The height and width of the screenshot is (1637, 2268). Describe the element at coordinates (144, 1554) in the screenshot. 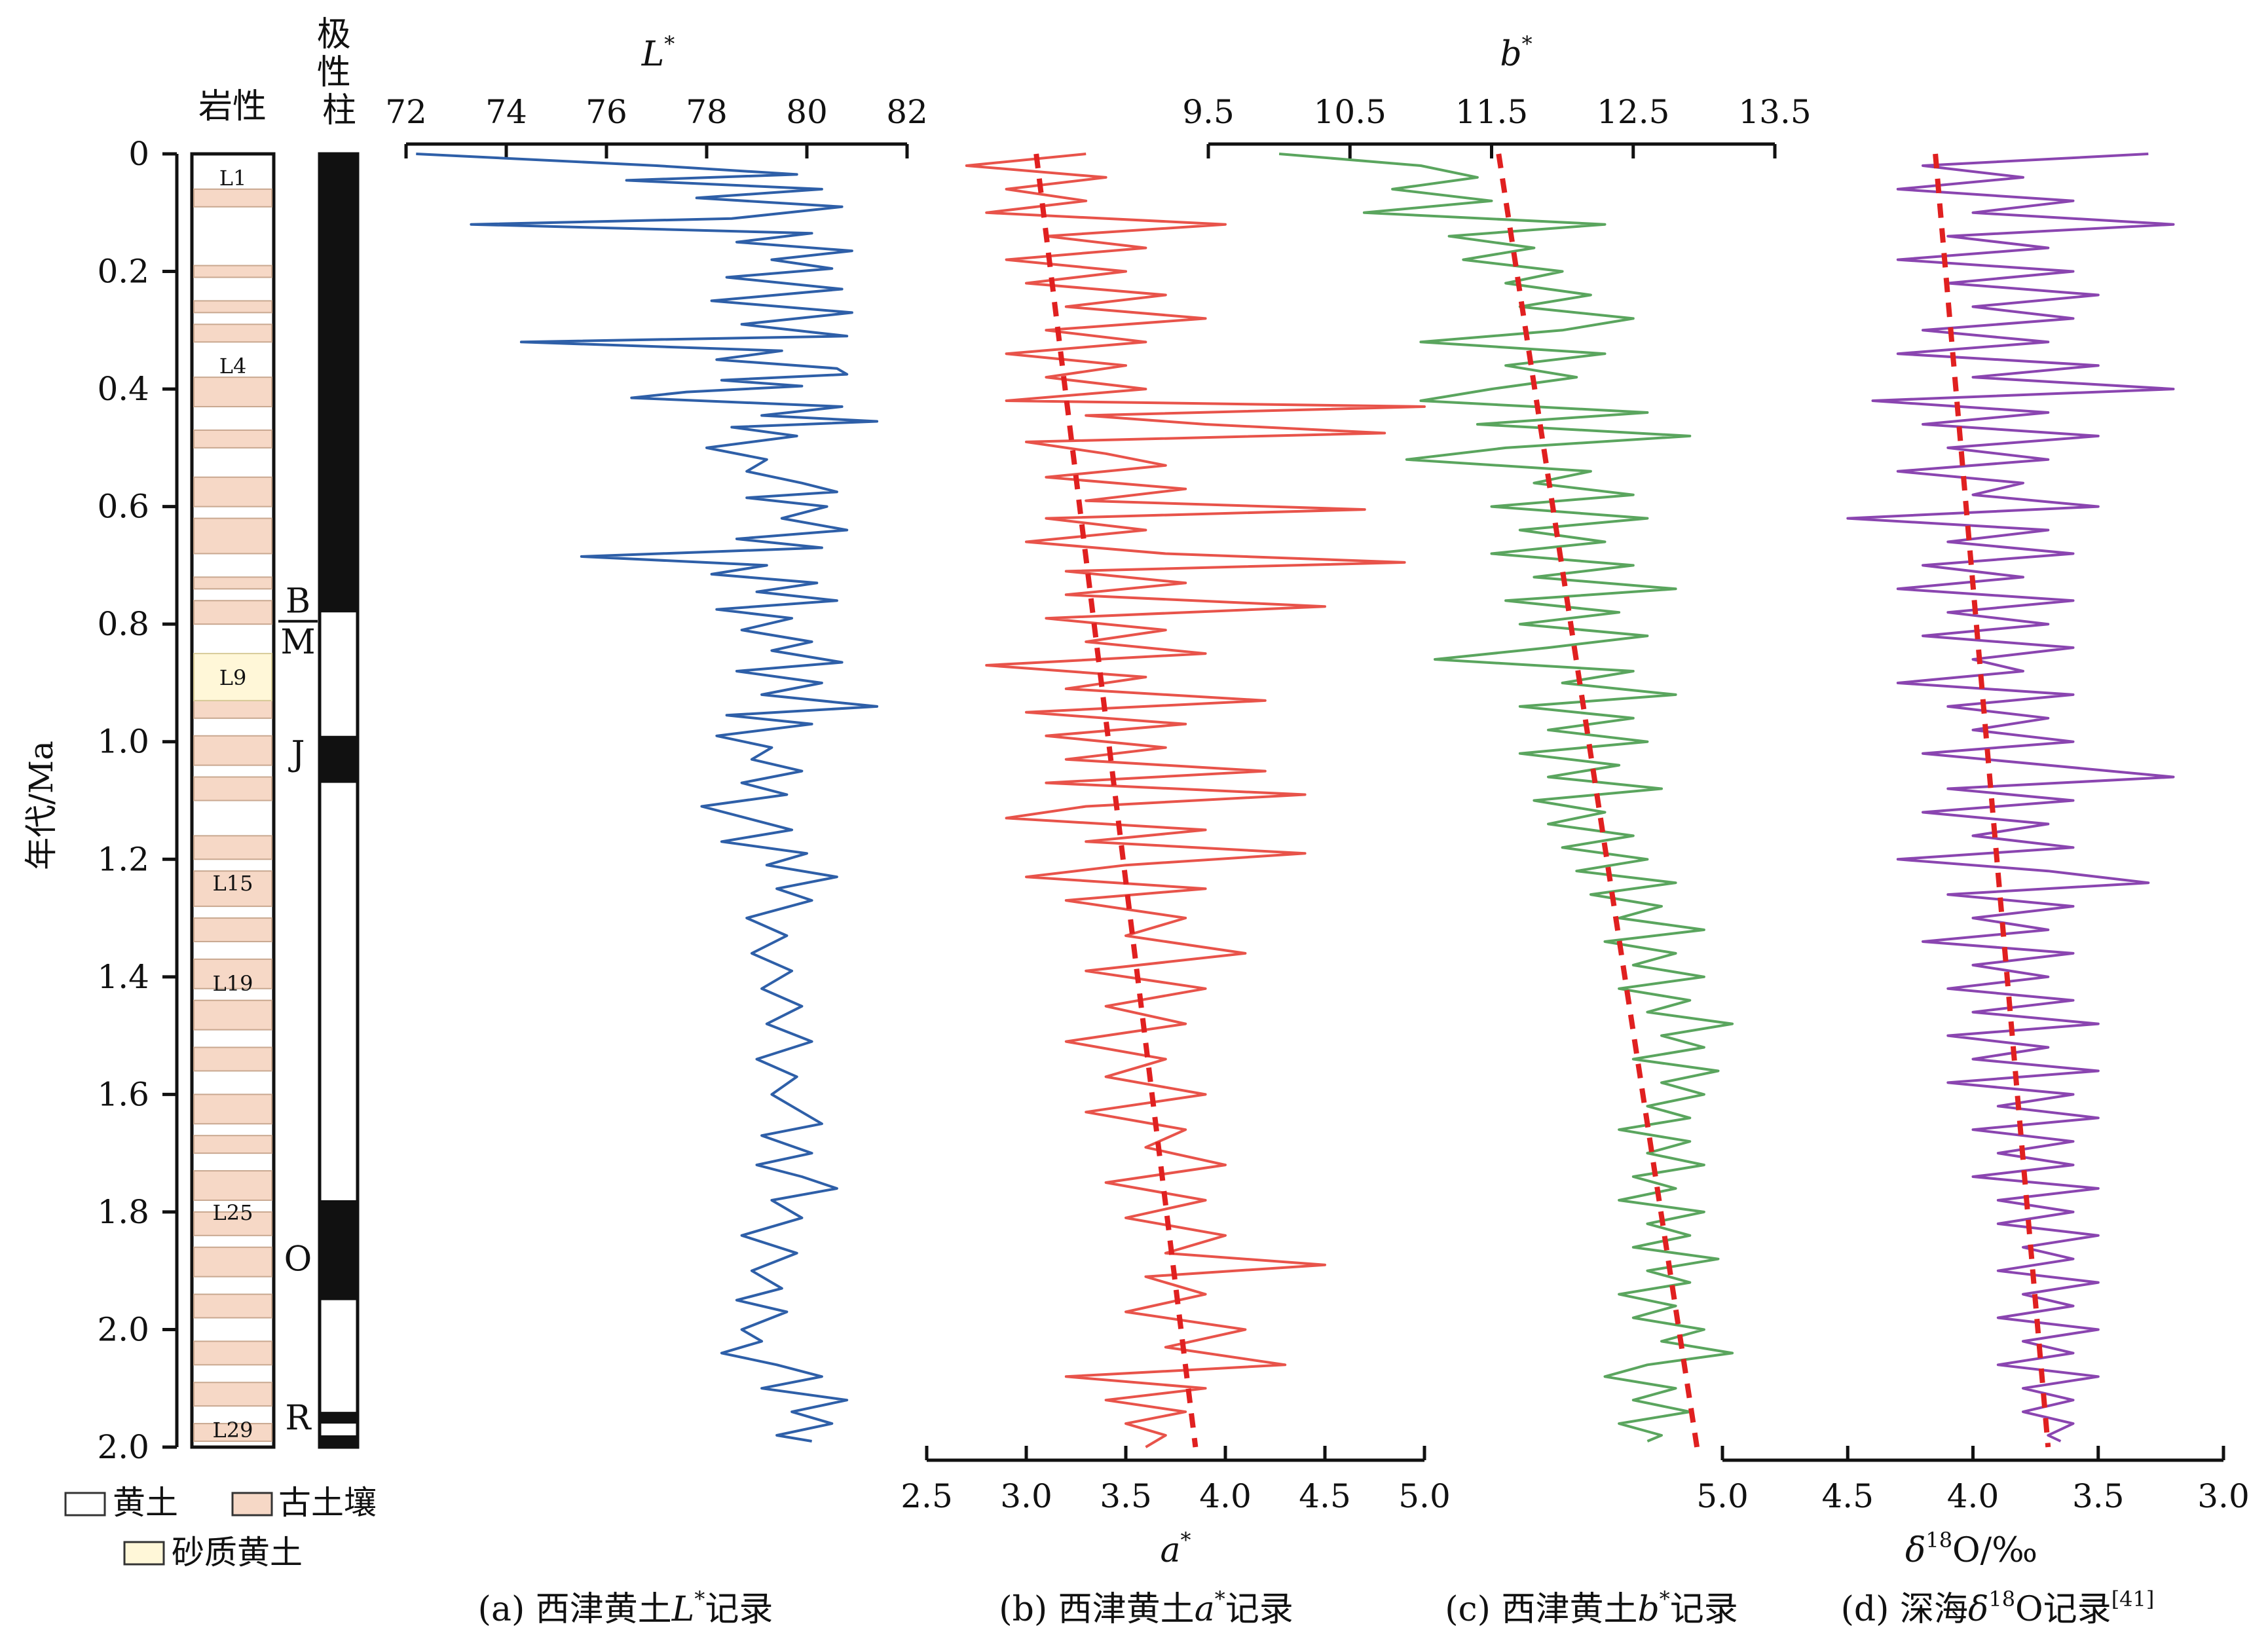

I see `legend-sandy-swatch` at that location.